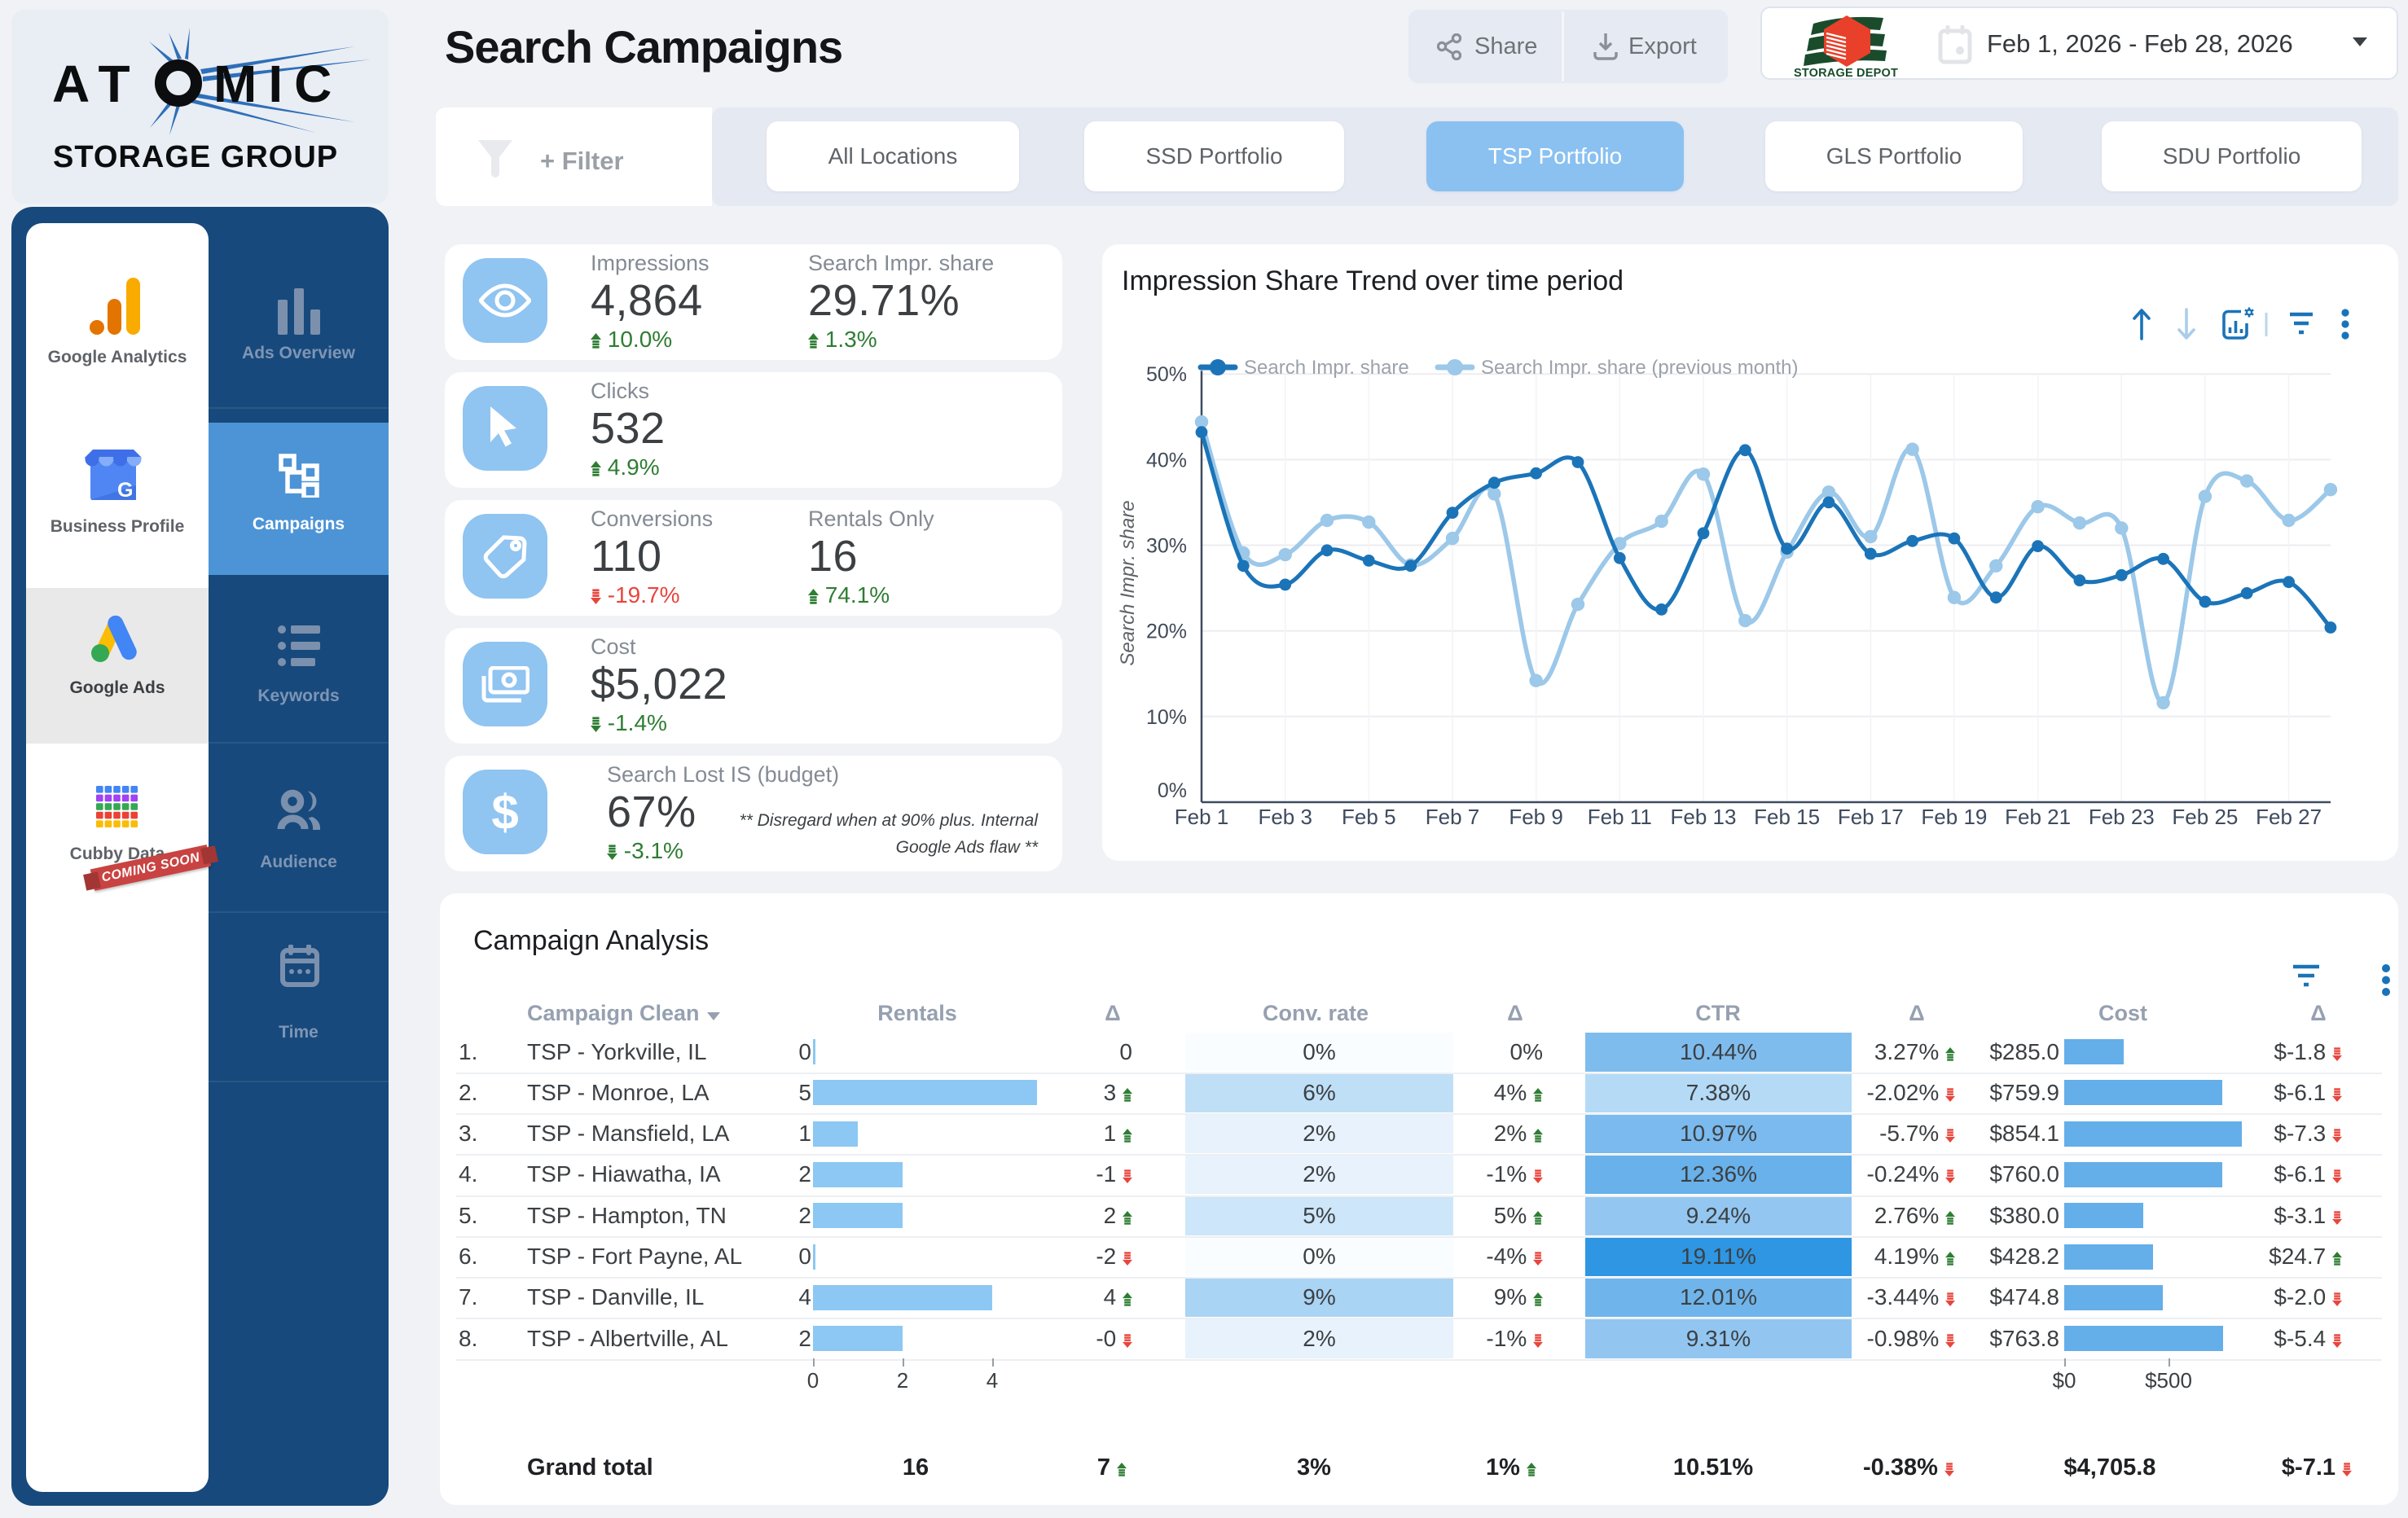  What do you see at coordinates (2122, 817) in the screenshot?
I see `svg-text: Feb 23` at bounding box center [2122, 817].